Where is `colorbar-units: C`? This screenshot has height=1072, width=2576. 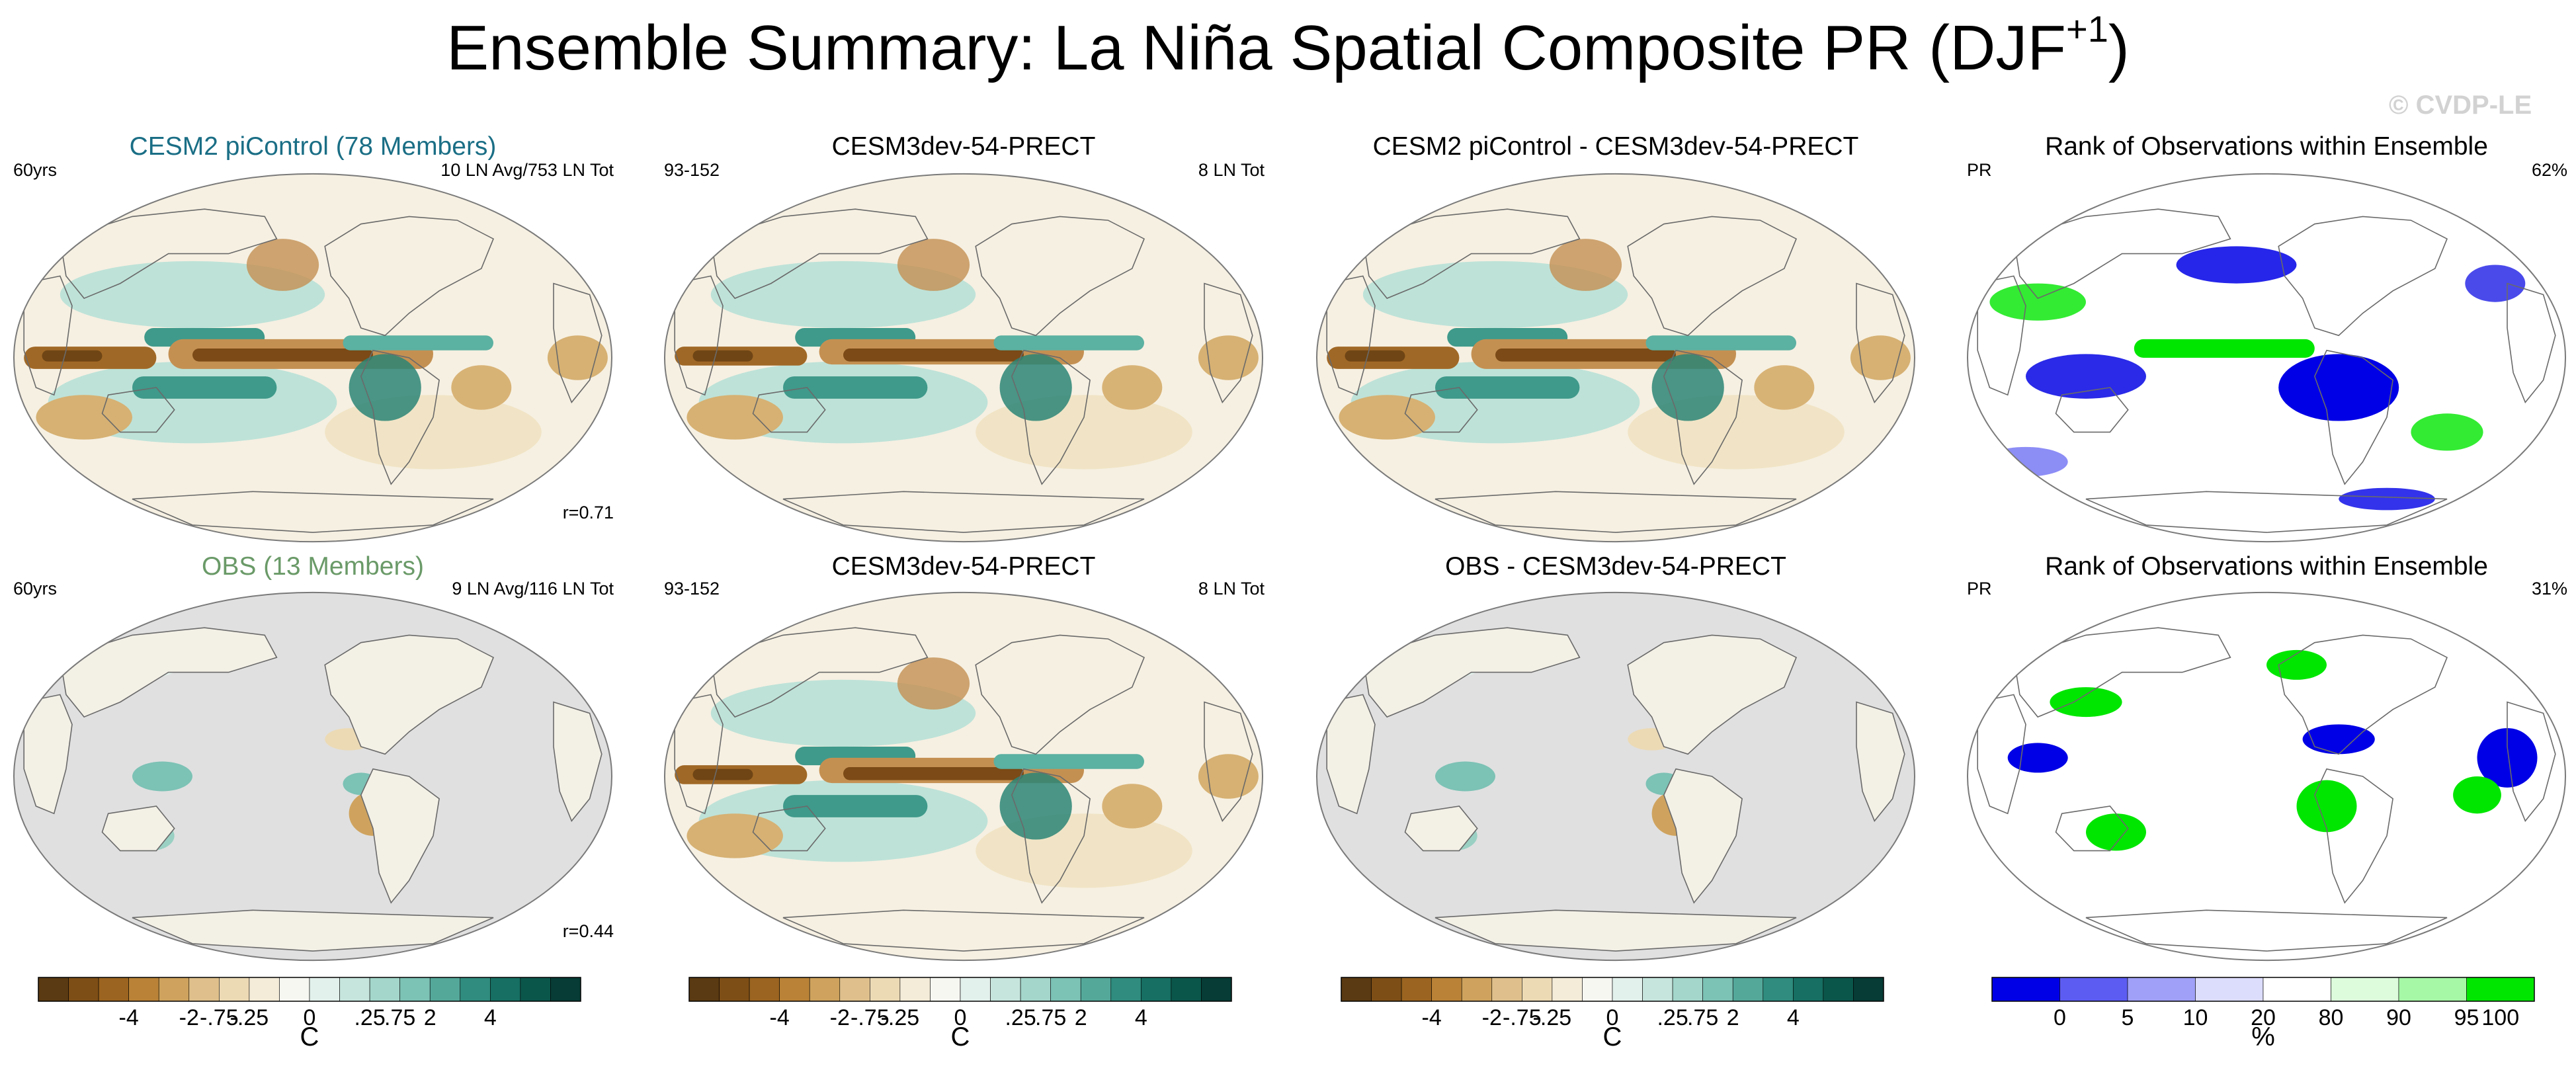
colorbar-units: C is located at coordinates (960, 1036).